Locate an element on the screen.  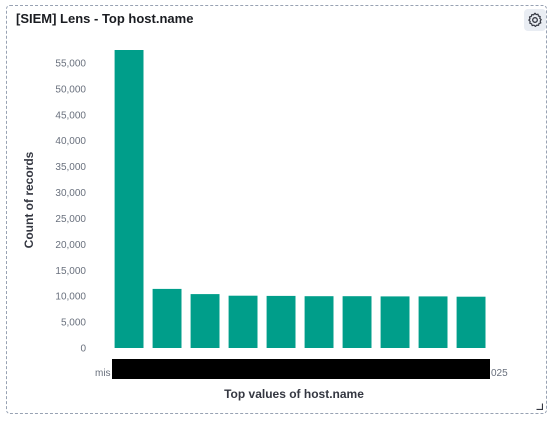
panel-title: [SIEM] Lens - Top host.name is located at coordinates (105, 18).